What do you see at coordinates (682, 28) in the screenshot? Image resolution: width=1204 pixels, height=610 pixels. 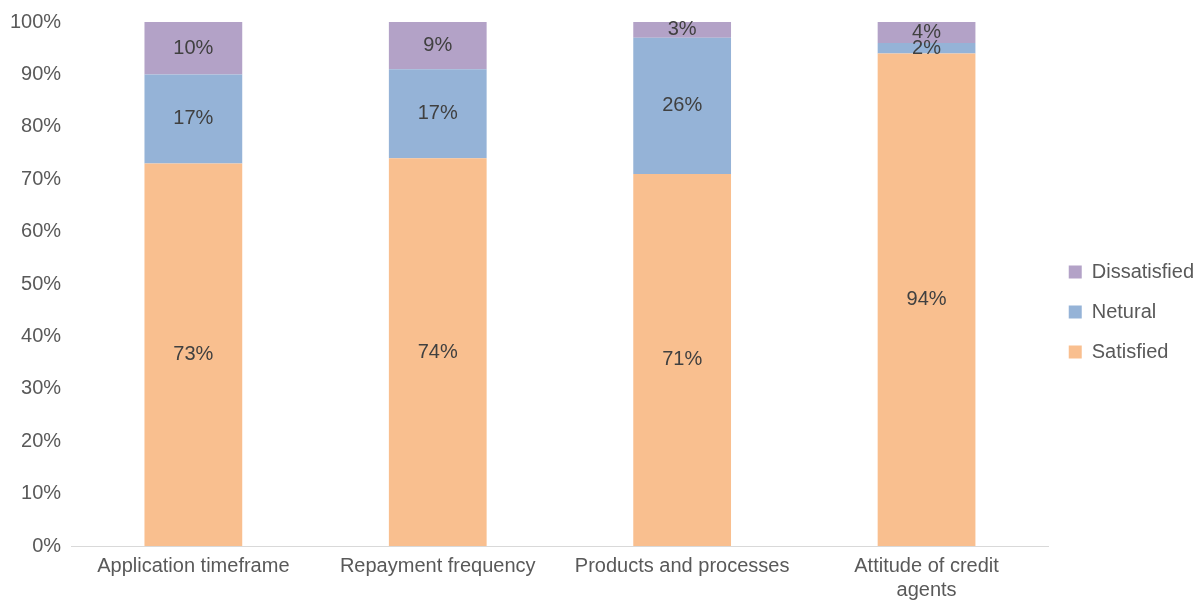 I see `data-label: 3%` at bounding box center [682, 28].